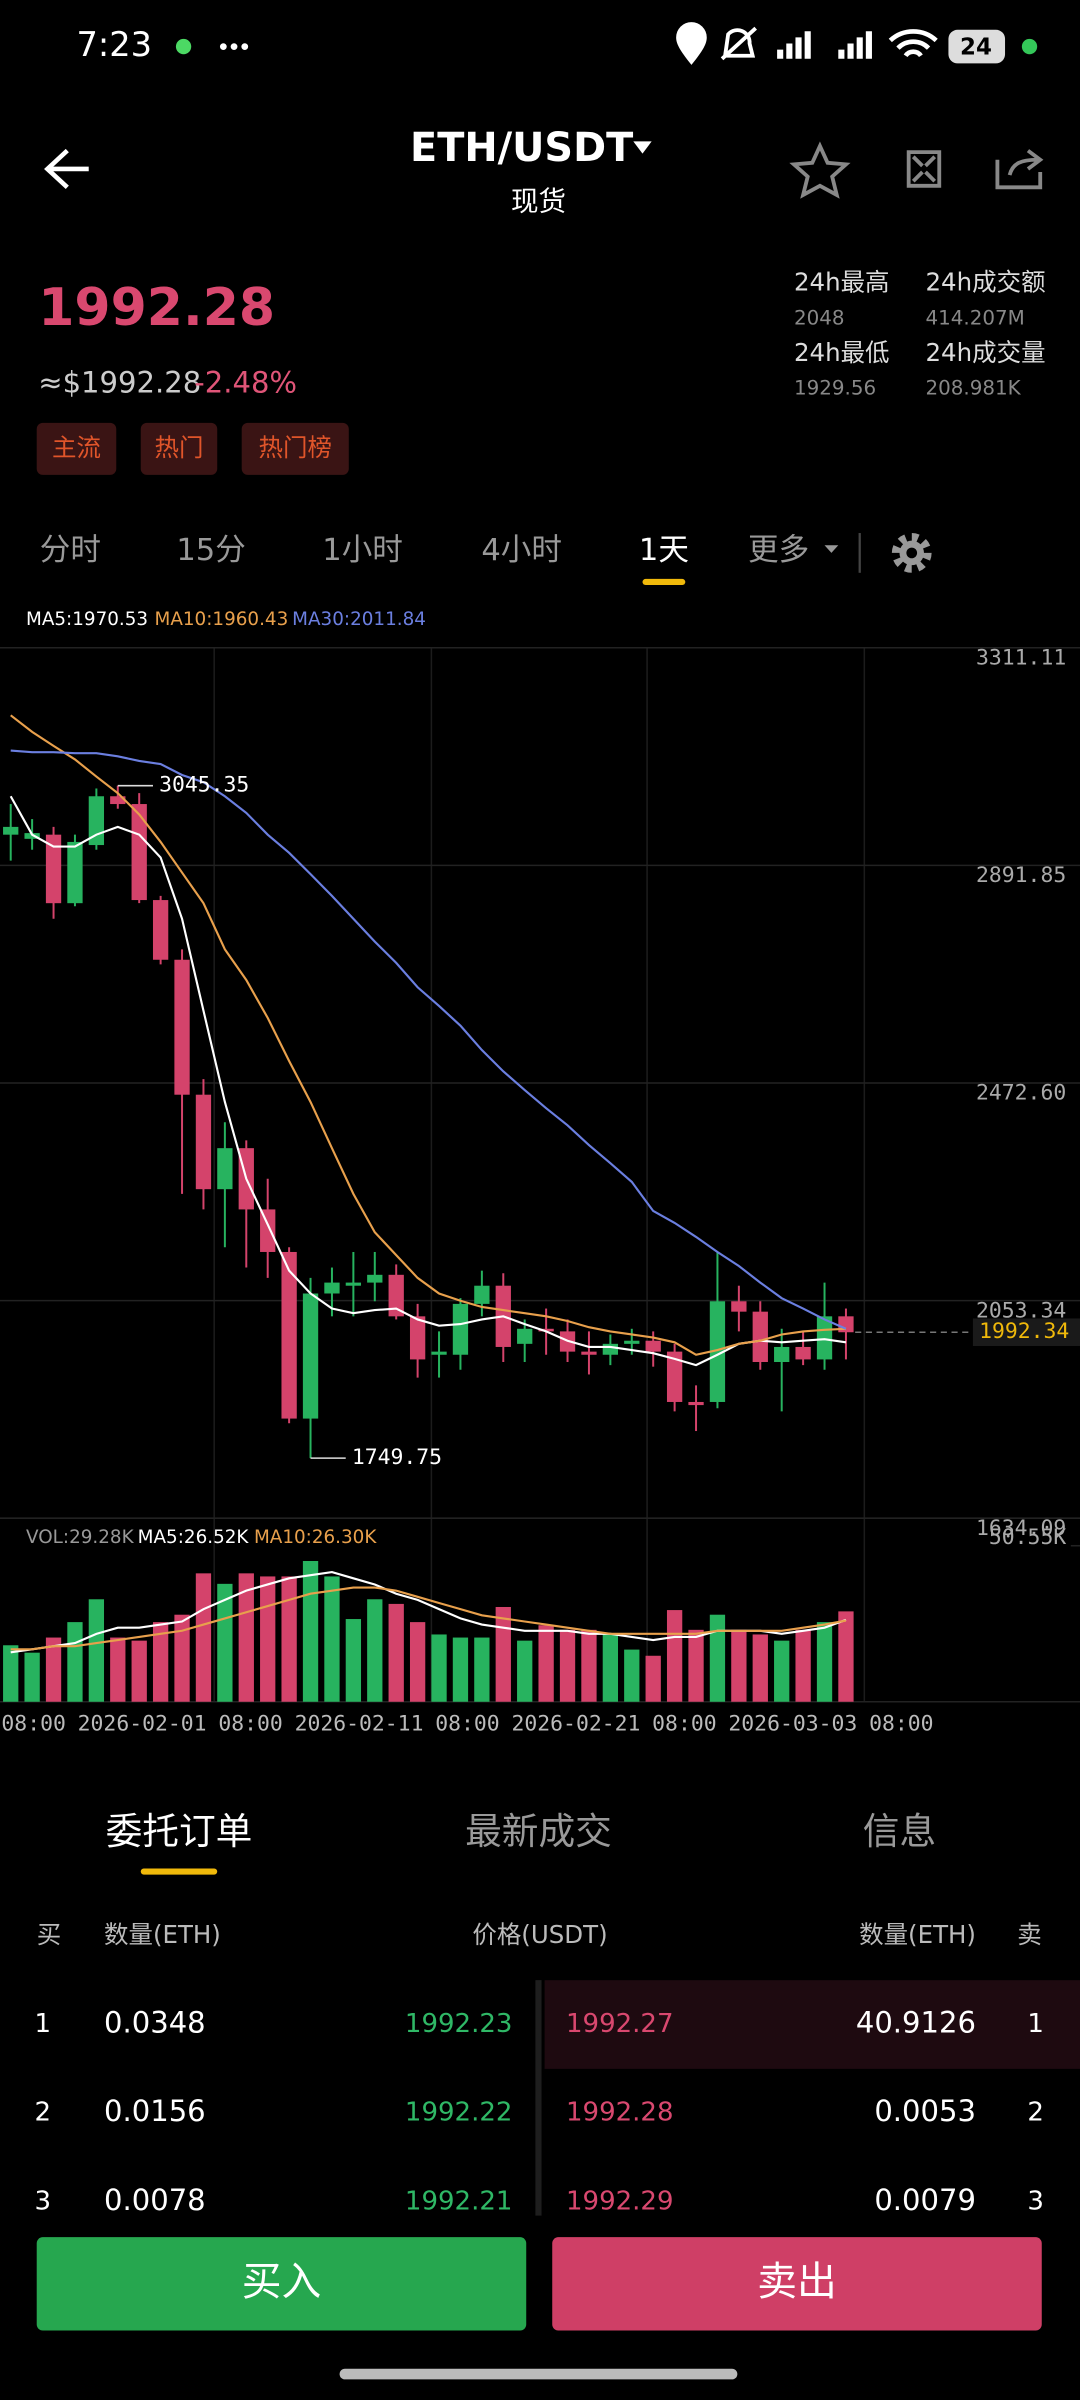 The height and width of the screenshot is (2400, 1080). I want to click on current-price-tag, so click(1026, 1332).